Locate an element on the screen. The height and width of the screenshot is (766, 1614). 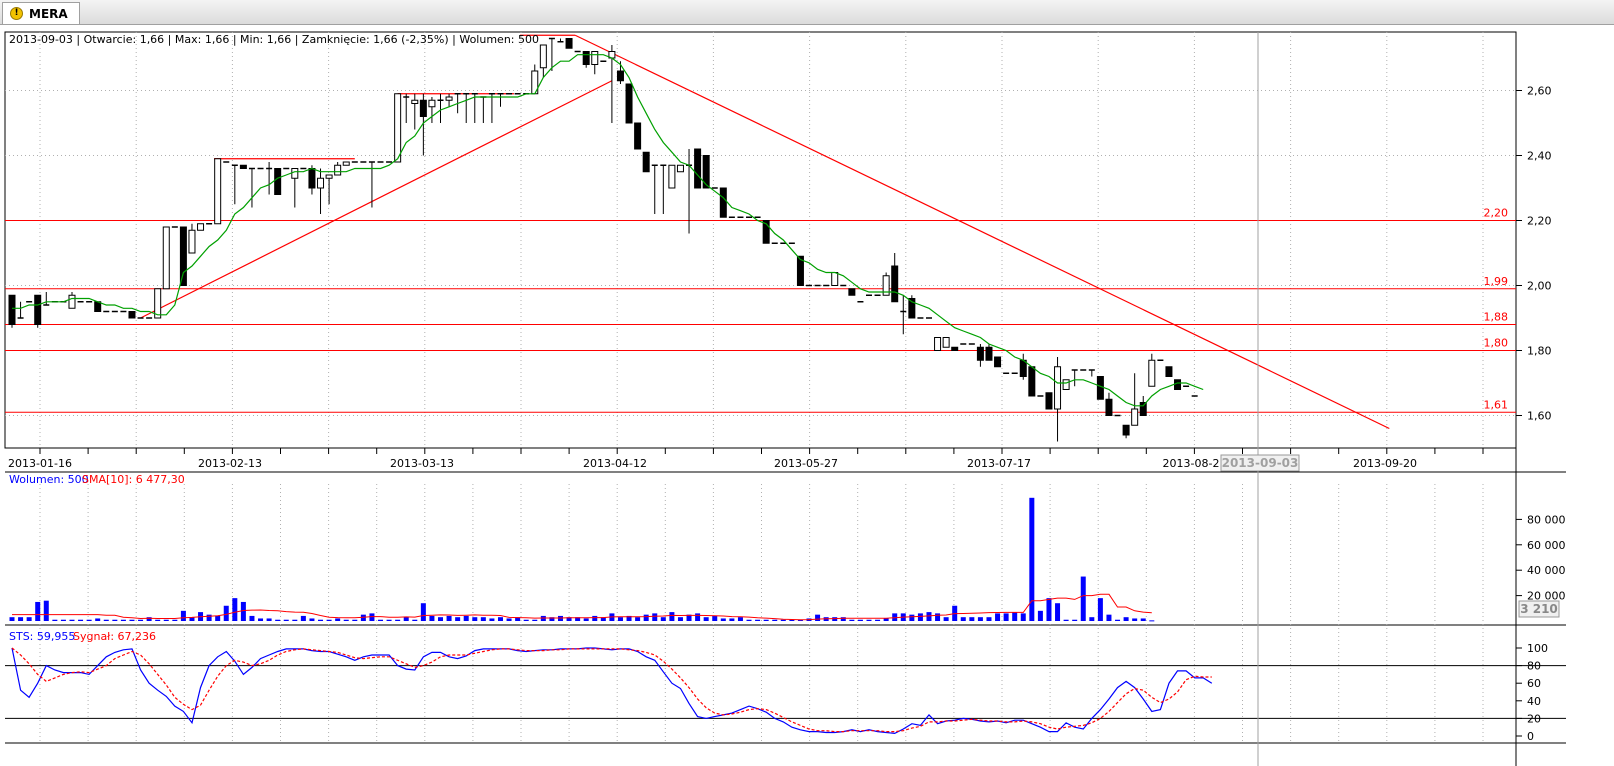
trend-line is located at coordinates (376, 199).